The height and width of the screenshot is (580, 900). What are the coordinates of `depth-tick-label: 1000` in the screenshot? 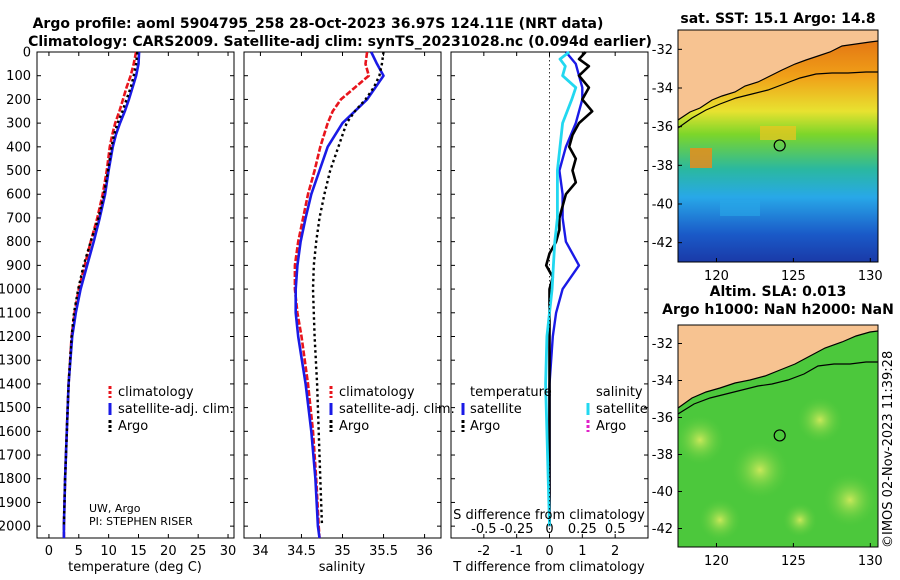 It's located at (15, 290).